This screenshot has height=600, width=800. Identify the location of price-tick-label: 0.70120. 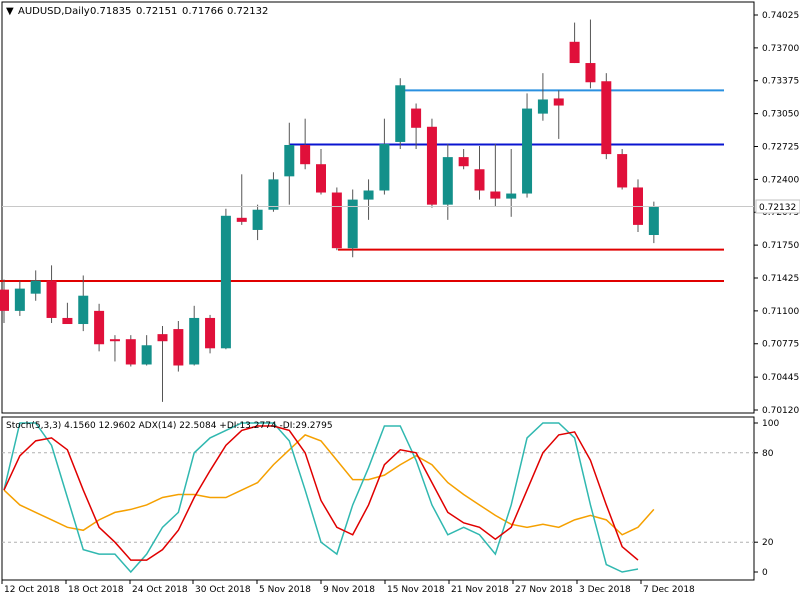
(780, 411).